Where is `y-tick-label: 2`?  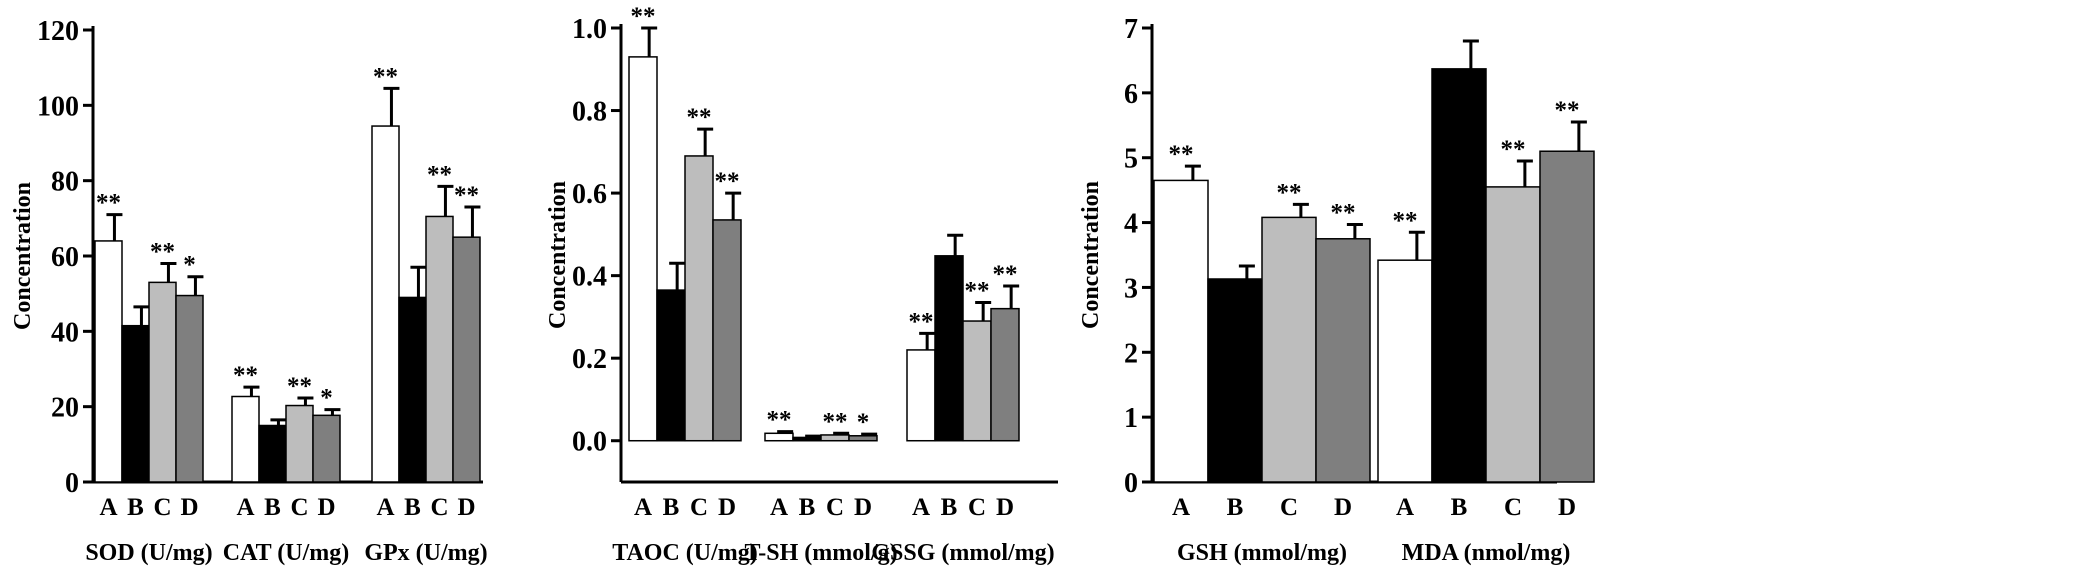 y-tick-label: 2 is located at coordinates (1131, 353).